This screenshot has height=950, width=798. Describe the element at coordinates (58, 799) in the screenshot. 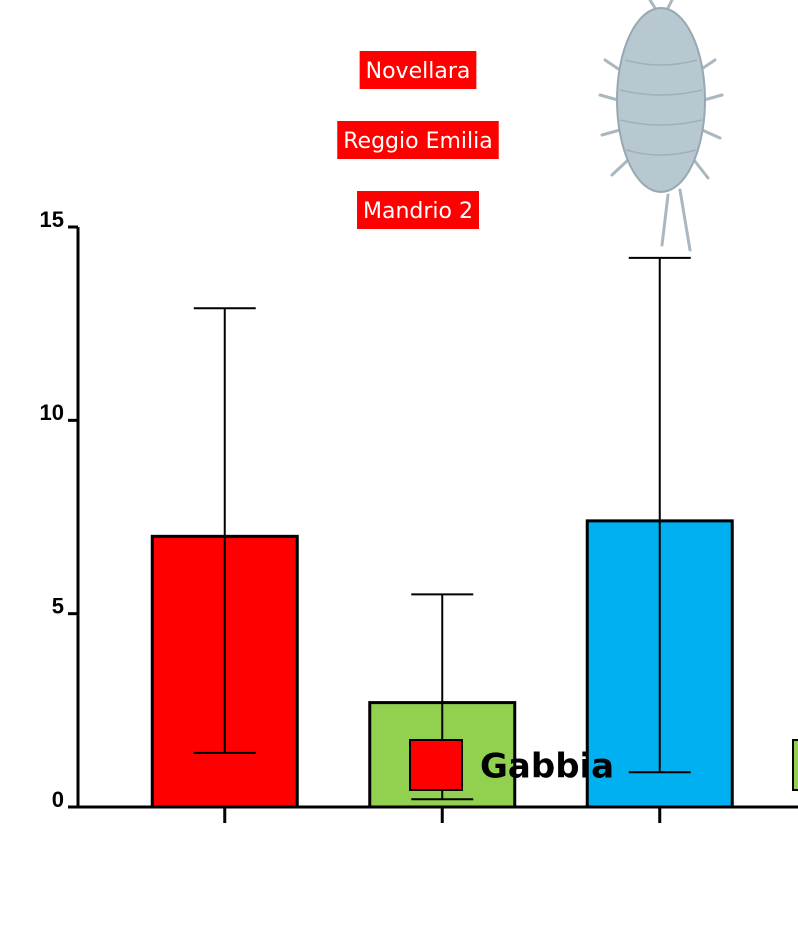

I see `y-tick-label: 0` at that location.